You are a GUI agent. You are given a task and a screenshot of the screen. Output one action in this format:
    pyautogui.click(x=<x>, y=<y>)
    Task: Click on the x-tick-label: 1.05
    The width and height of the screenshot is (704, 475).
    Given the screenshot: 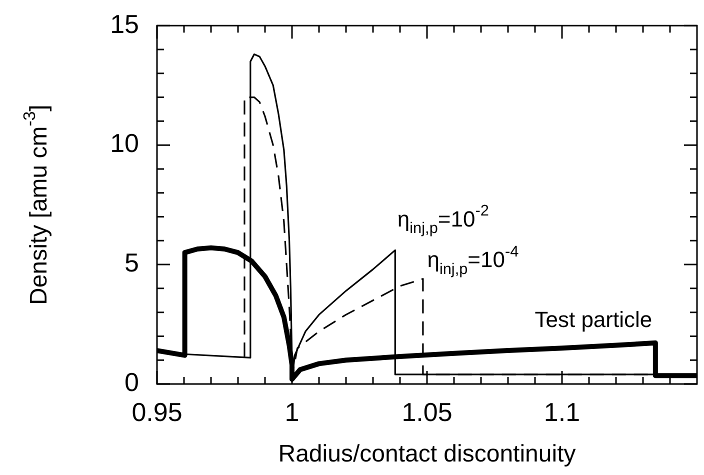 What is the action you would take?
    pyautogui.click(x=427, y=411)
    